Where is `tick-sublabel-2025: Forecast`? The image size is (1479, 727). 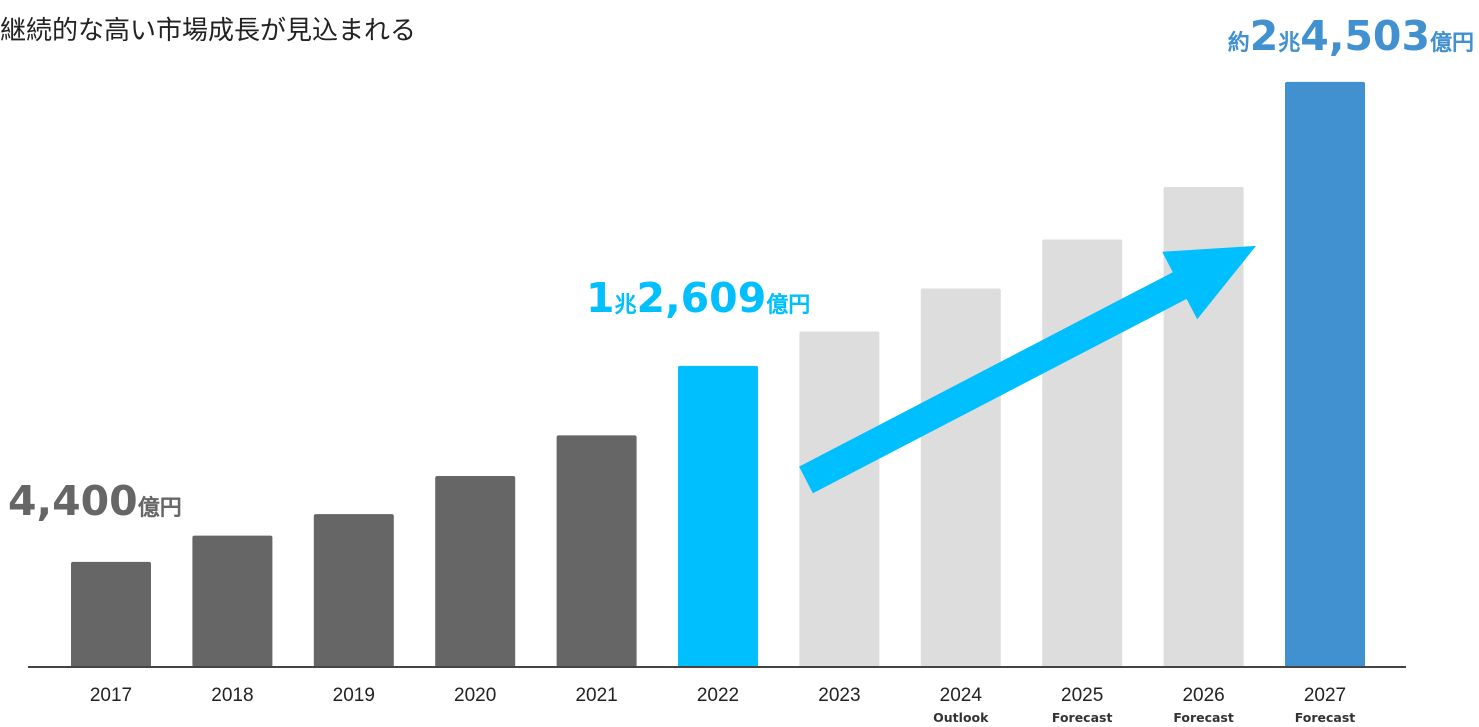 tick-sublabel-2025: Forecast is located at coordinates (1082, 717).